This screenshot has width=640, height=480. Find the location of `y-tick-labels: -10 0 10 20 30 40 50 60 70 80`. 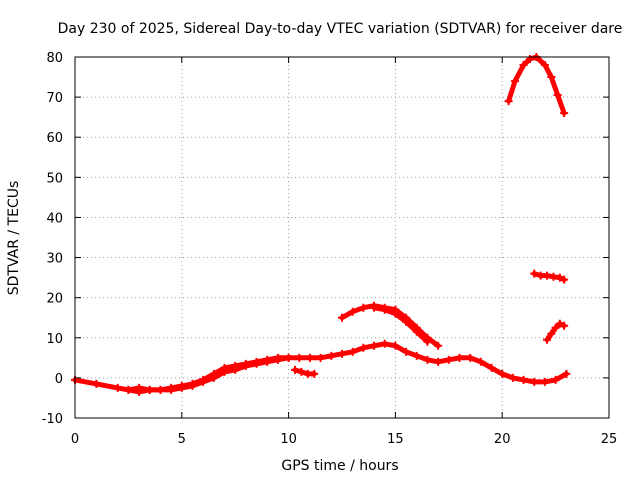

y-tick-labels: -10 0 10 20 30 40 50 60 70 80 is located at coordinates (52, 239).